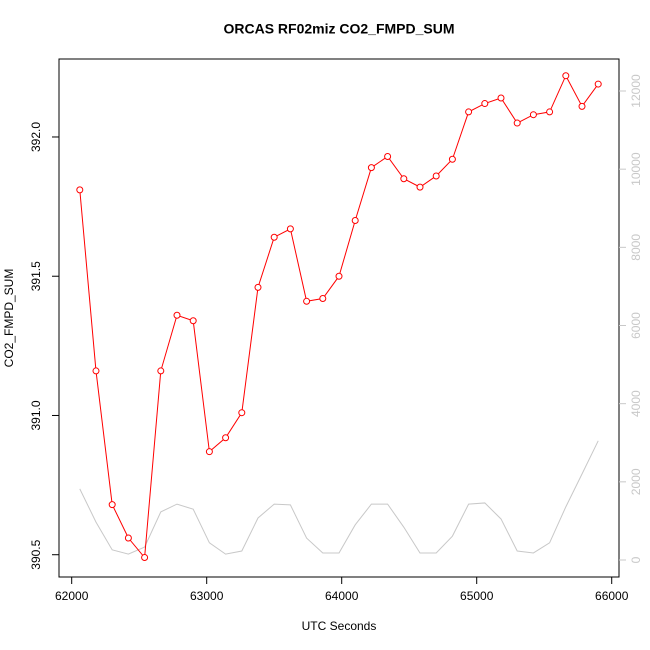 This screenshot has height=650, width=650. Describe the element at coordinates (36, 276) in the screenshot. I see `y-tick-label: 391.5` at that location.